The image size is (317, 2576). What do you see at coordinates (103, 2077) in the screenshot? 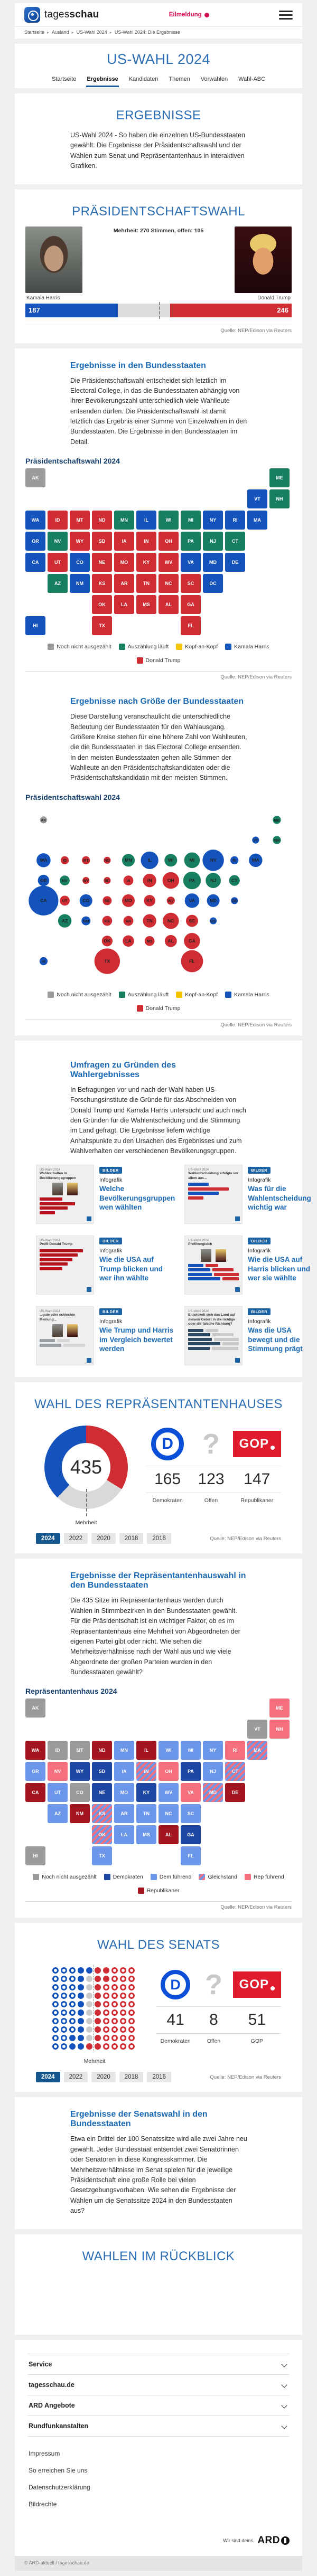
I see `year-2020: 2020` at bounding box center [103, 2077].